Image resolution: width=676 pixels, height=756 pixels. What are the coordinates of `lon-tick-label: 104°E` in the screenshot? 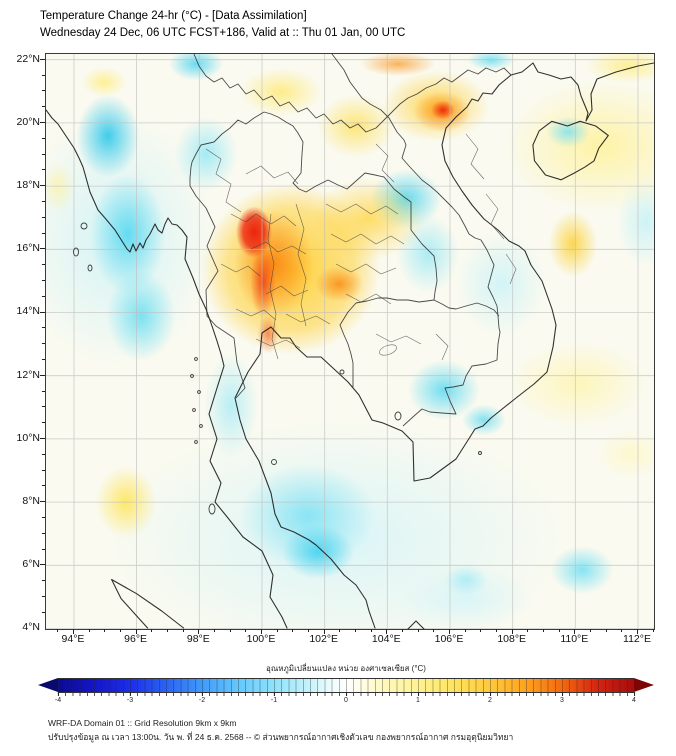 It's located at (386, 639).